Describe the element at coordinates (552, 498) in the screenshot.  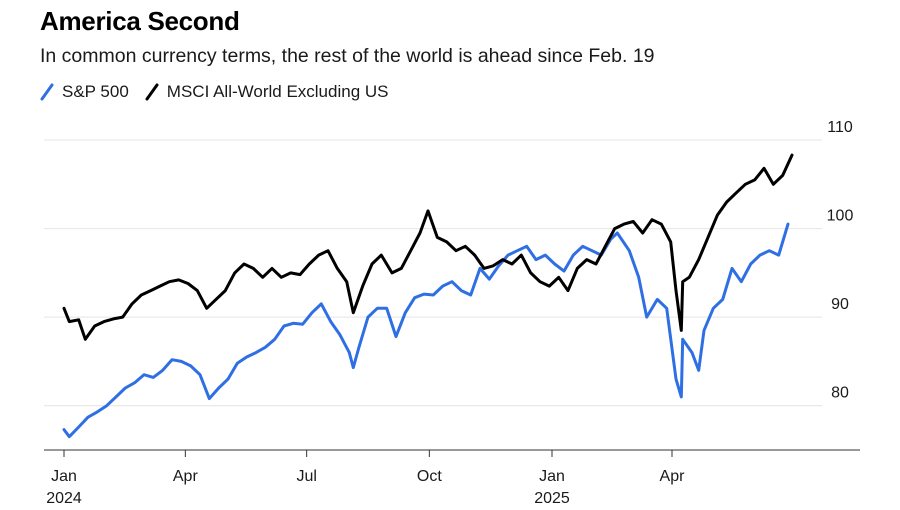
I see `x-tick-sublabel-4: 2025` at that location.